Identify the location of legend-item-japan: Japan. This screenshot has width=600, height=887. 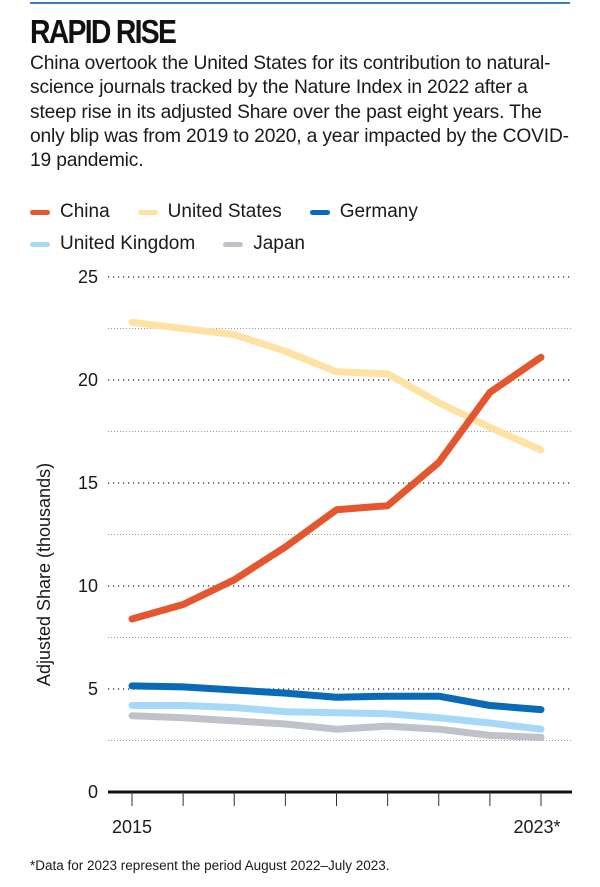
(264, 244).